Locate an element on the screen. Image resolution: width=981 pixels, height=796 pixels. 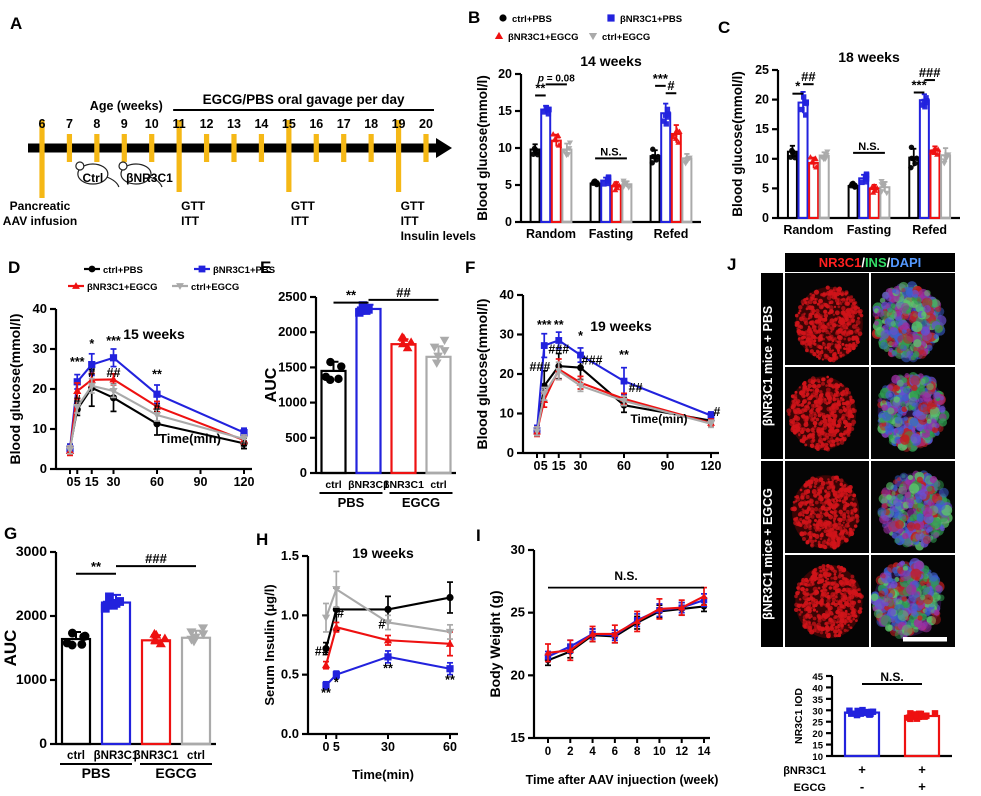
x-tick-label: 15 is located at coordinates (559, 466).